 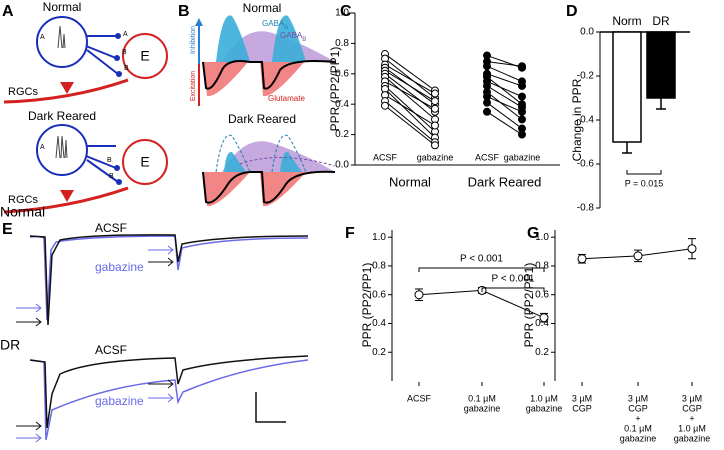 What do you see at coordinates (529, 305) in the screenshot?
I see `y-axis-label: PPR (PP2/PP1)` at bounding box center [529, 305].